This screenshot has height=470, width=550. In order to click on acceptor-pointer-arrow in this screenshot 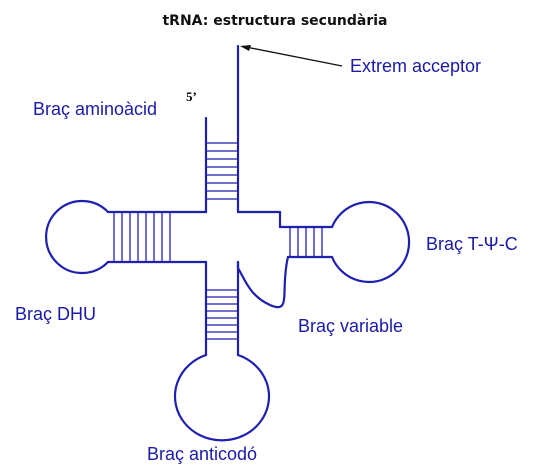, I will do `click(291, 56)`.